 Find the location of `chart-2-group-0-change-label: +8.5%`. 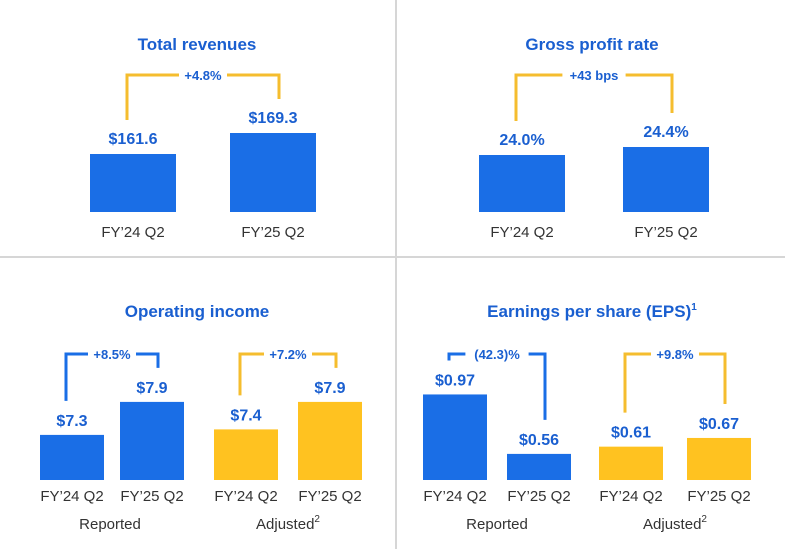

chart-2-group-0-change-label: +8.5% is located at coordinates (112, 354).